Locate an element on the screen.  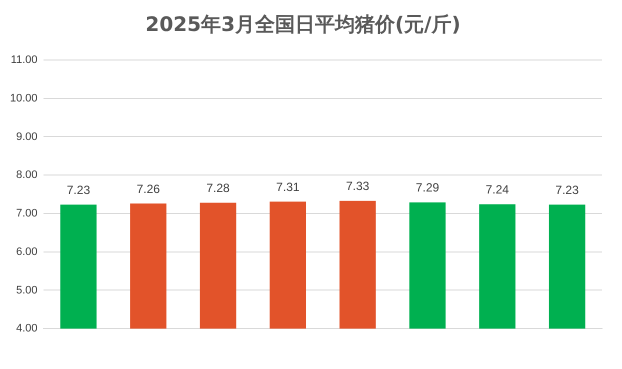
y-tick-label: 9.00 is located at coordinates (27, 136).